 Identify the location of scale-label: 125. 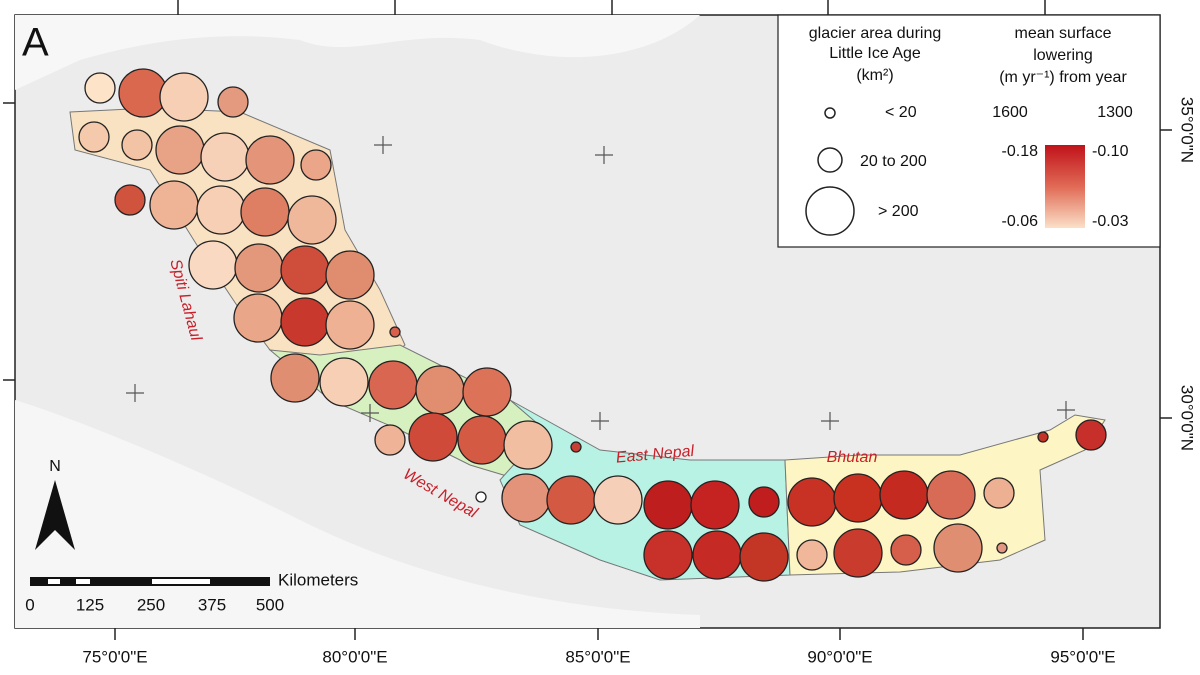
(90, 604).